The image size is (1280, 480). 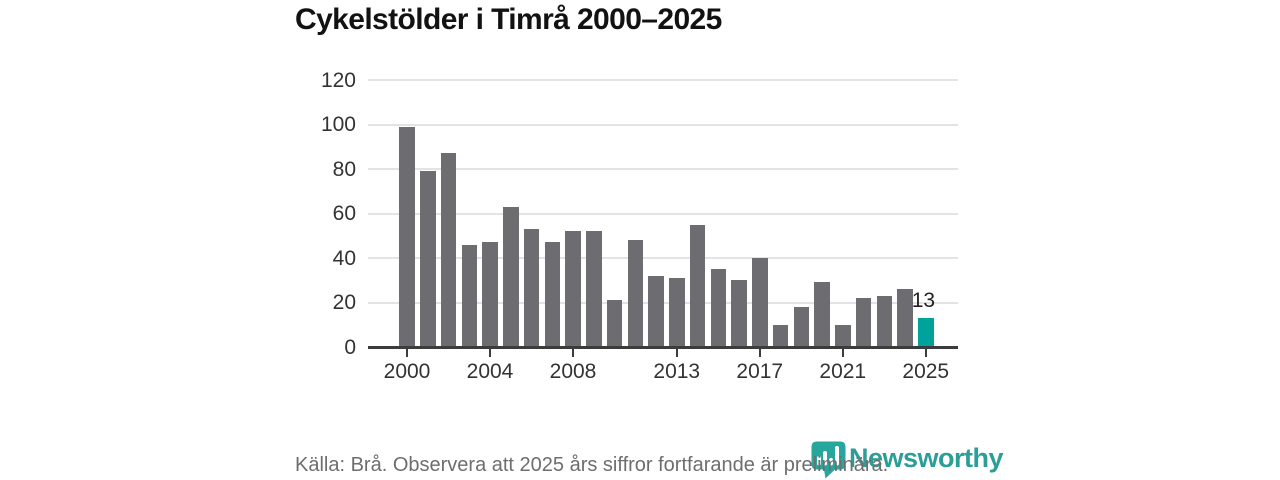 I want to click on bar-2001, so click(x=428, y=259).